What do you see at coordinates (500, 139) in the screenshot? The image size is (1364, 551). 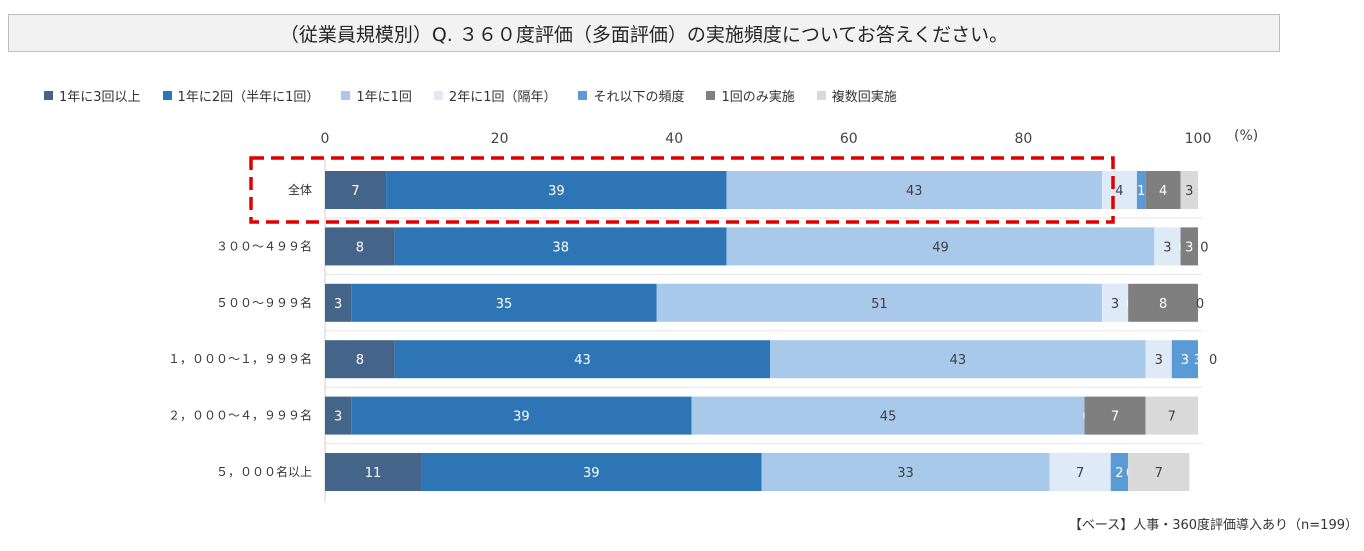 I see `x-tick-label: 20` at bounding box center [500, 139].